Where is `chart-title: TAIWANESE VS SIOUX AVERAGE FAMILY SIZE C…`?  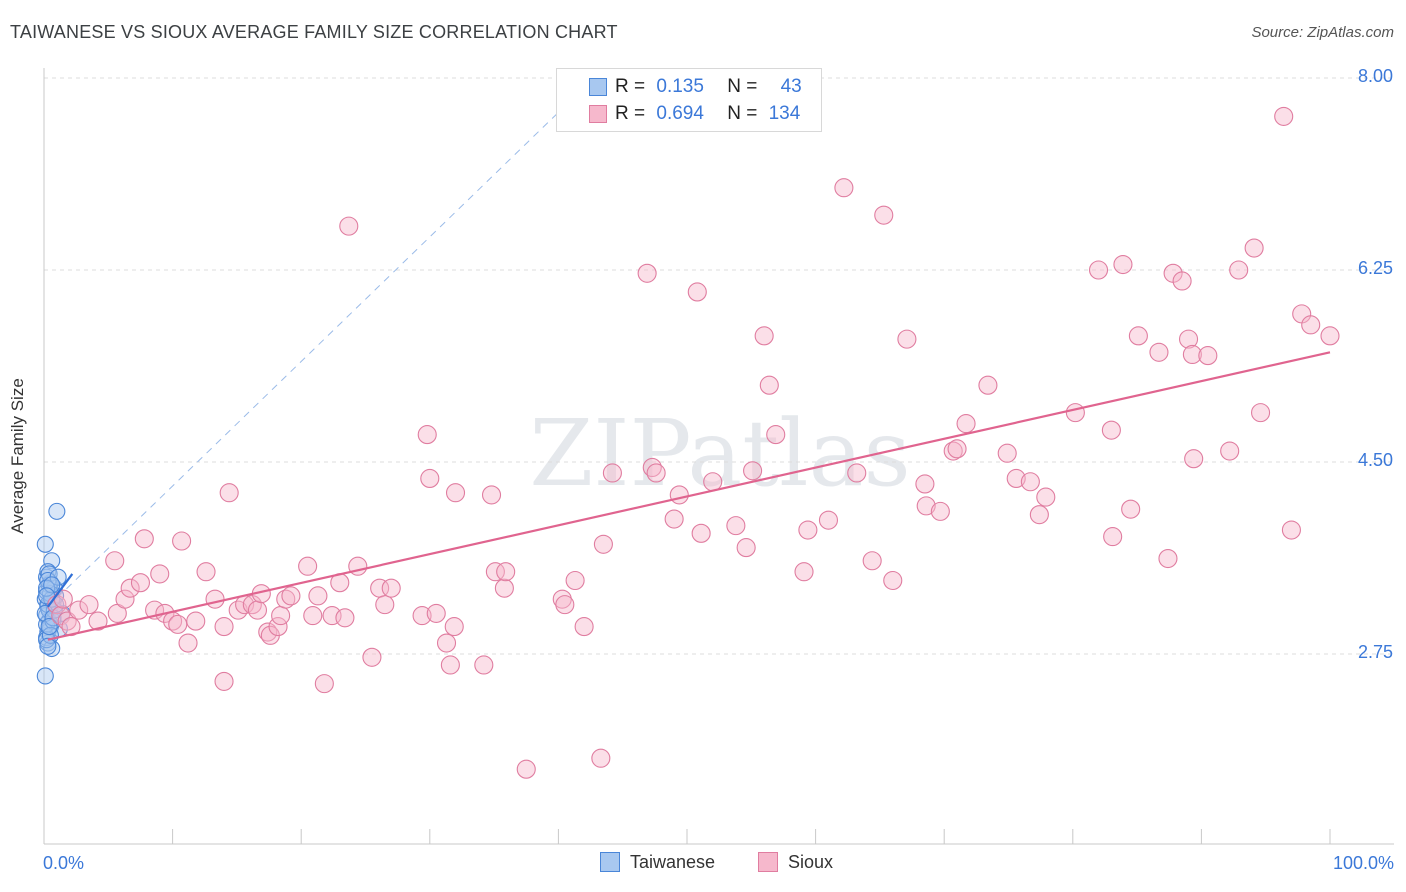
chart-title: TAIWANESE VS SIOUX AVERAGE FAMILY SIZE C… is located at coordinates (314, 32).